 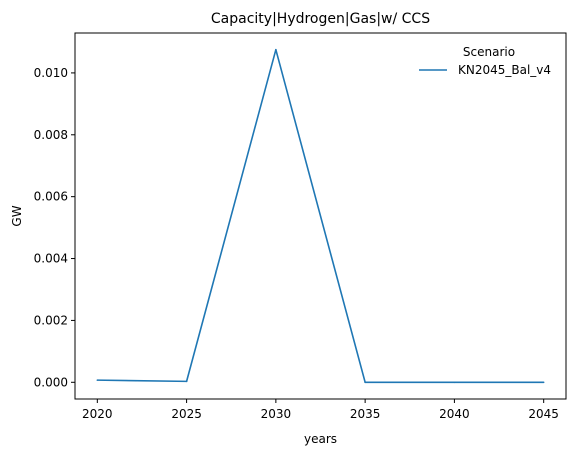 I want to click on y-axis-label: GW, so click(x=17, y=215).